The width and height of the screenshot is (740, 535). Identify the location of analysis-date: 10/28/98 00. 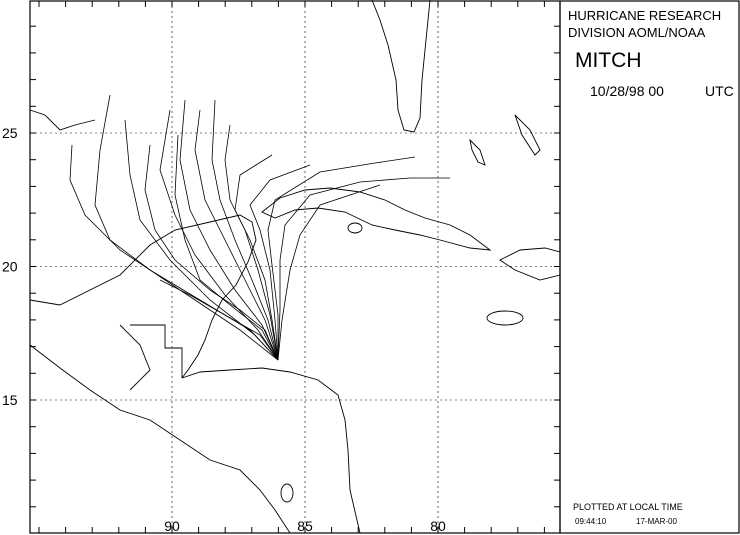
(627, 91).